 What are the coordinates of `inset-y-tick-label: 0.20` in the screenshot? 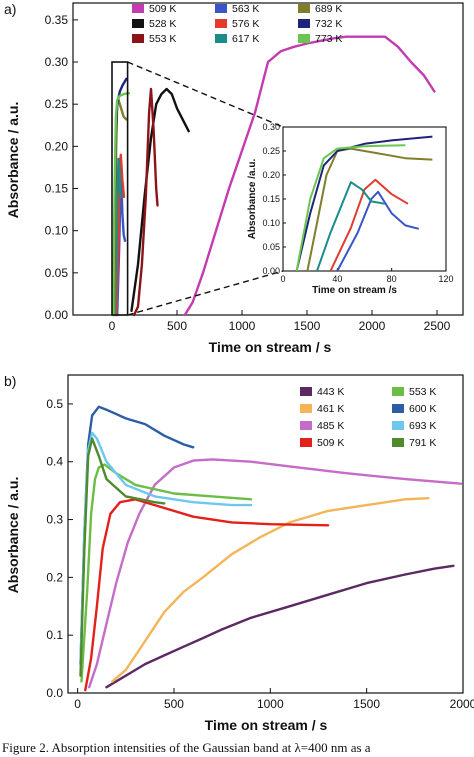 It's located at (271, 175).